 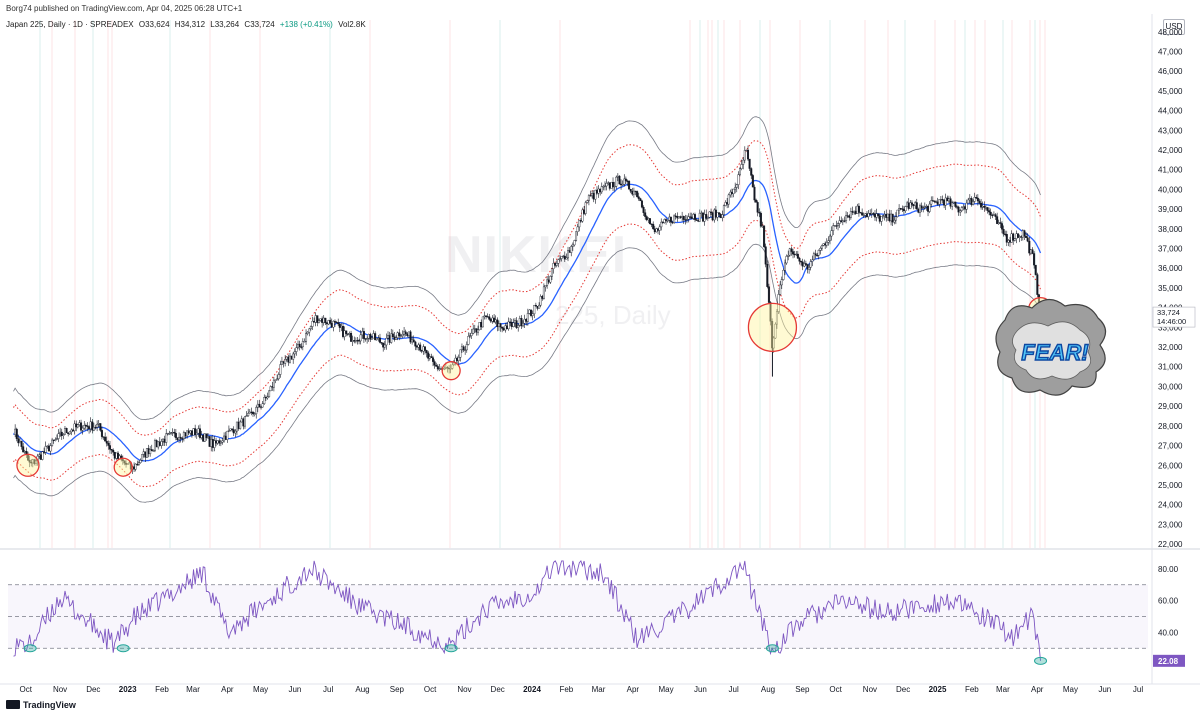 What do you see at coordinates (1170, 347) in the screenshot?
I see `y-tick-label: 32,000` at bounding box center [1170, 347].